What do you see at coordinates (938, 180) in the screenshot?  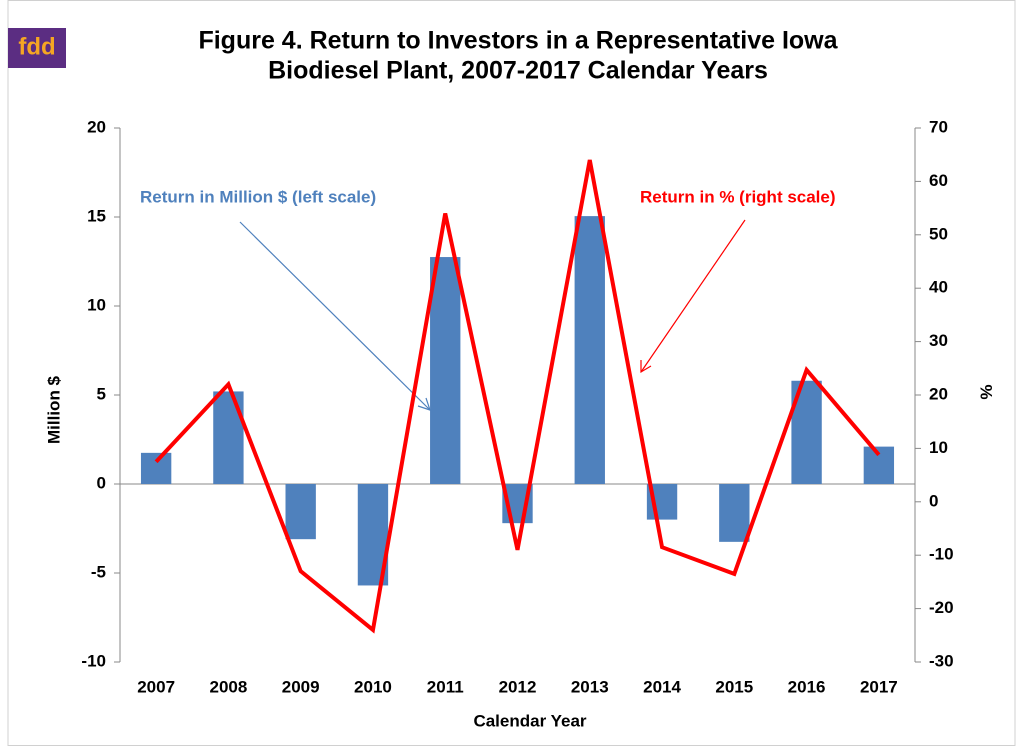 I see `y2-tick-label: 60` at bounding box center [938, 180].